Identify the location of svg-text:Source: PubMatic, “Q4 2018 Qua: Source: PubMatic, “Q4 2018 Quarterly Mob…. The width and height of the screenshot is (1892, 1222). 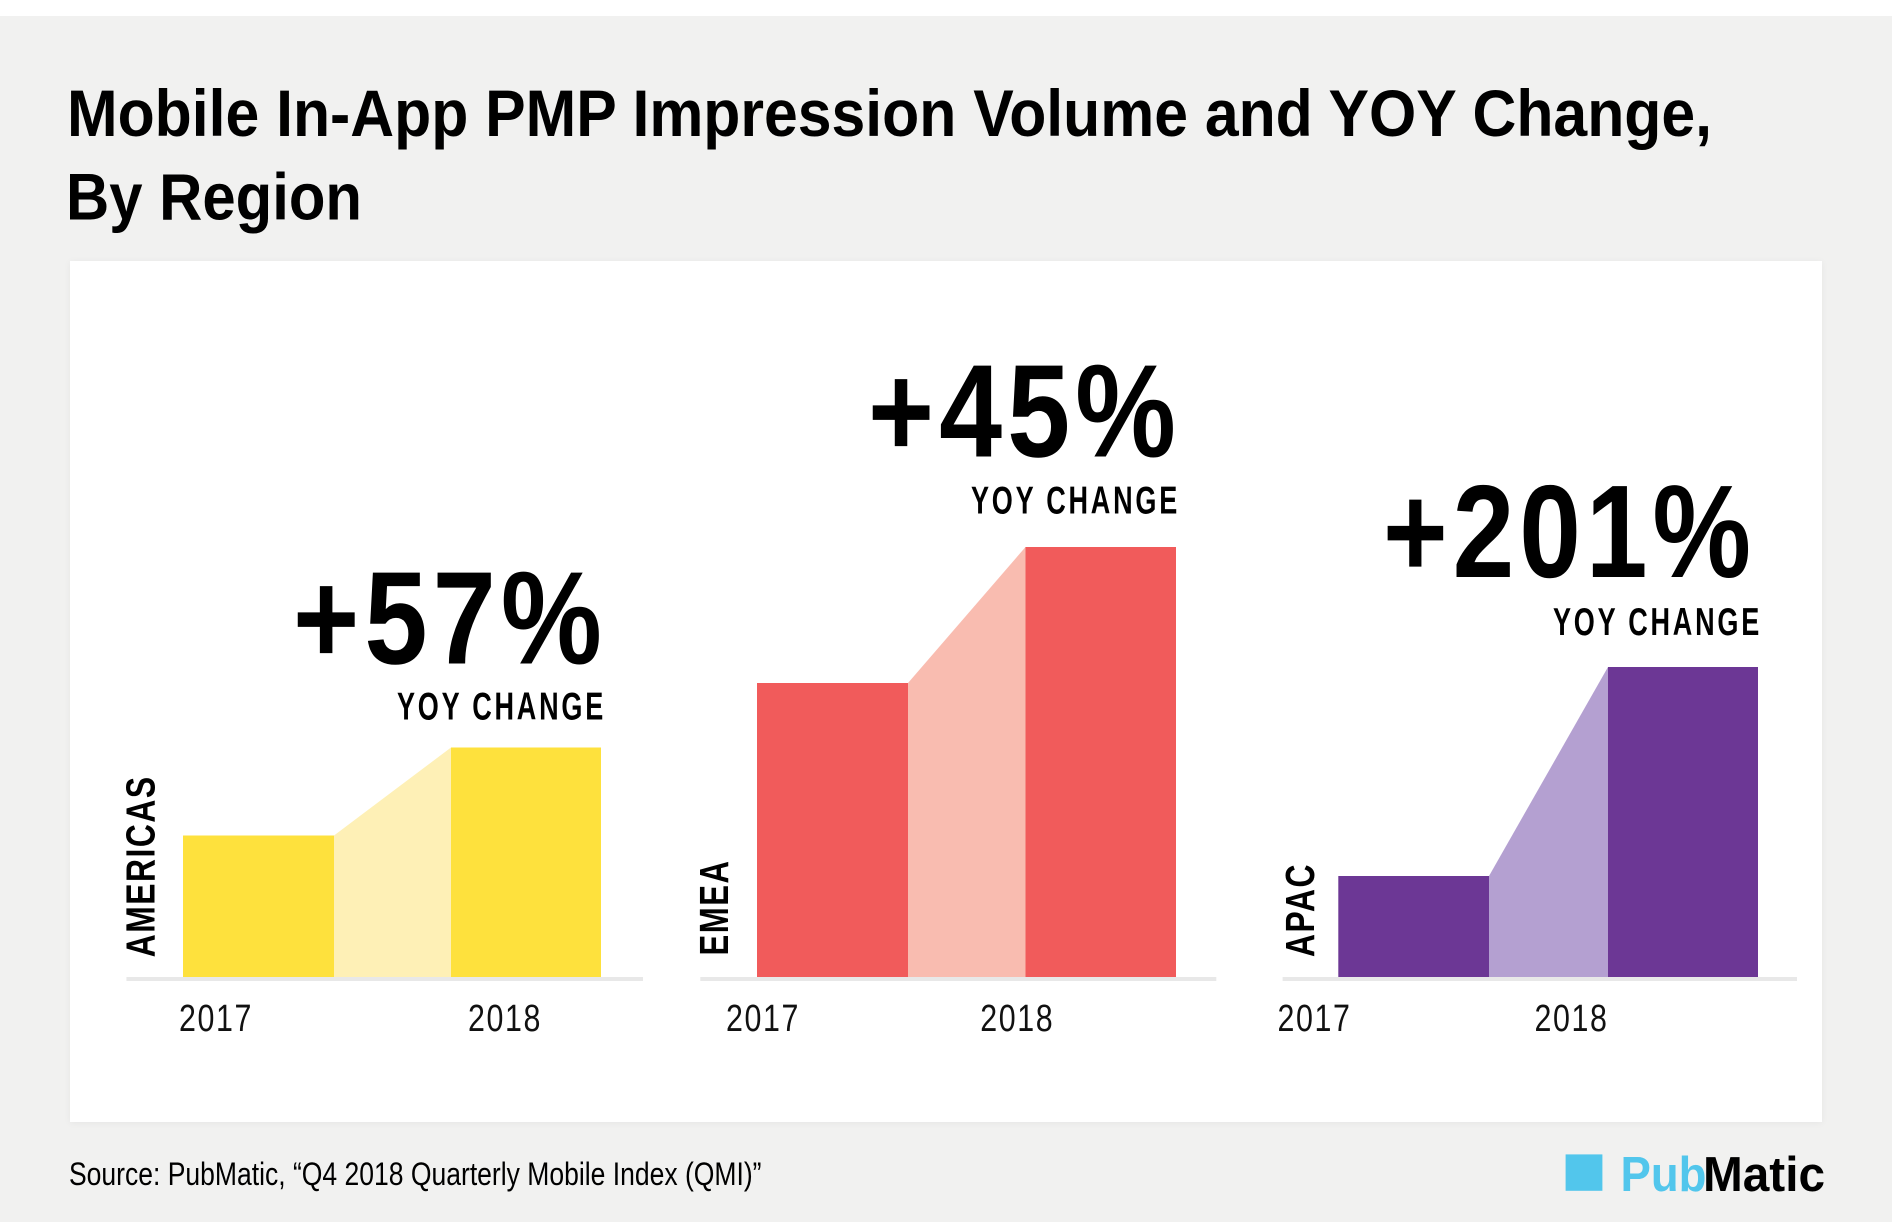
(415, 1174).